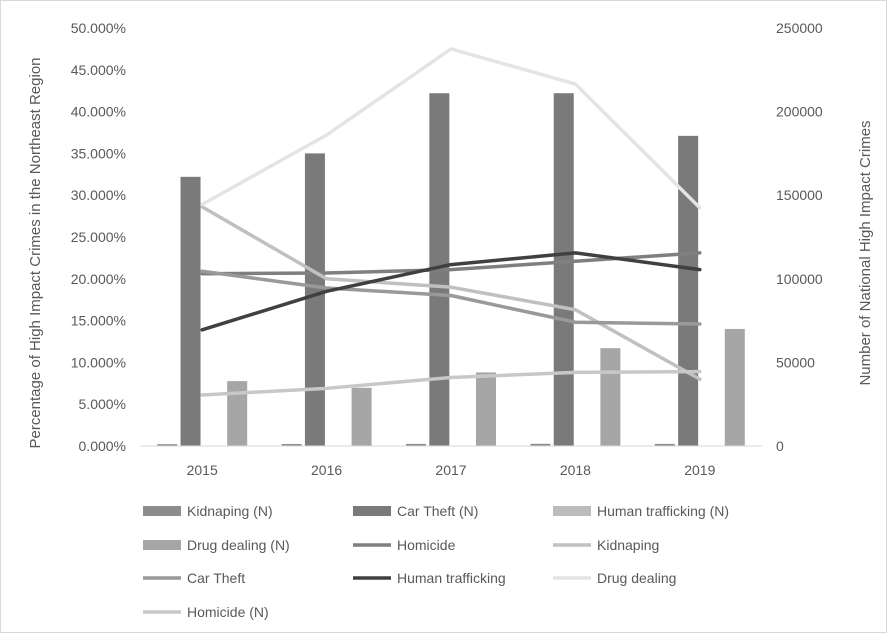  What do you see at coordinates (451, 128) in the screenshot?
I see `line-drug-dealing` at bounding box center [451, 128].